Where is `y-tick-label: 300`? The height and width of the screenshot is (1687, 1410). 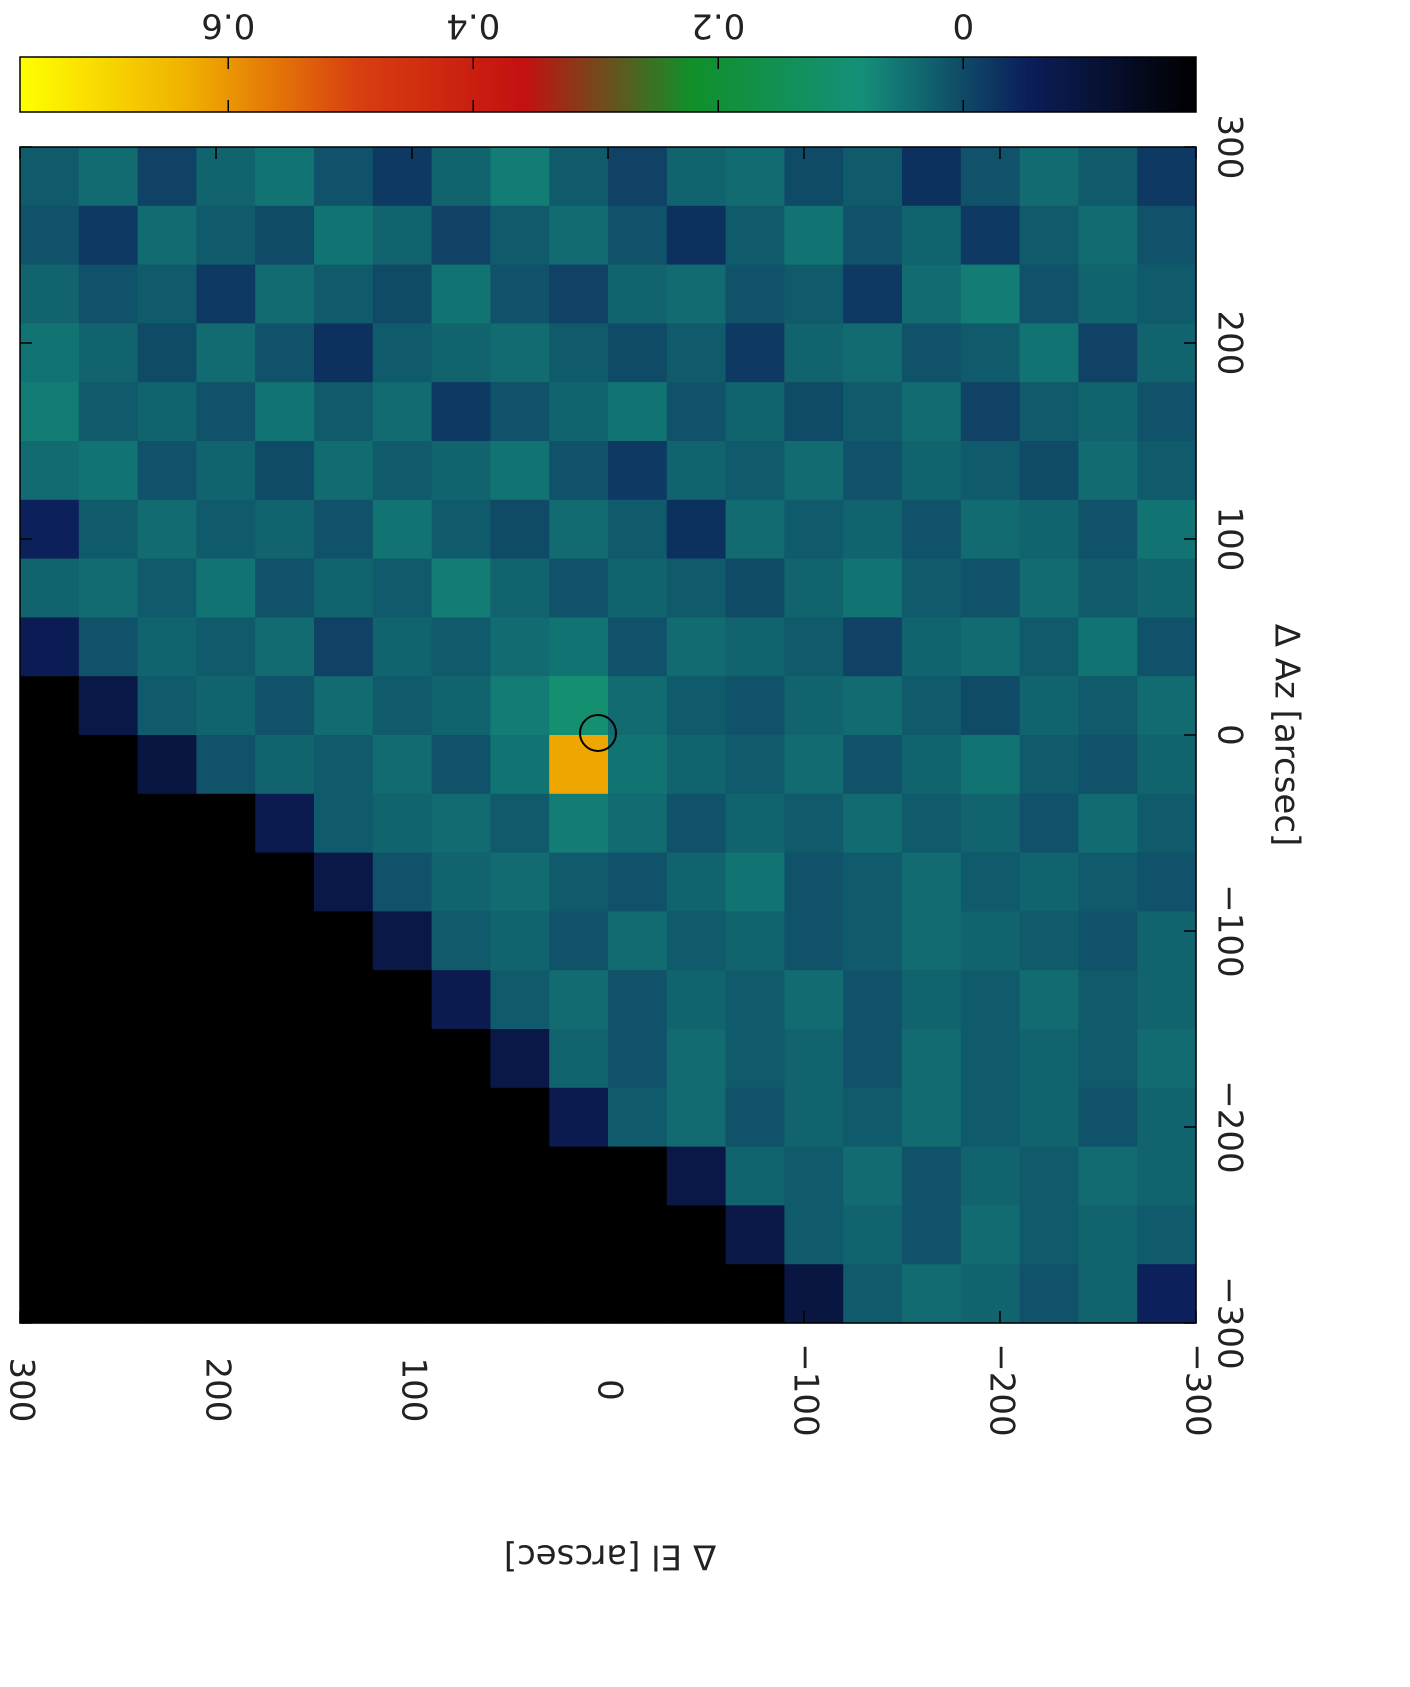
y-tick-label: 300 is located at coordinates (1230, 147).